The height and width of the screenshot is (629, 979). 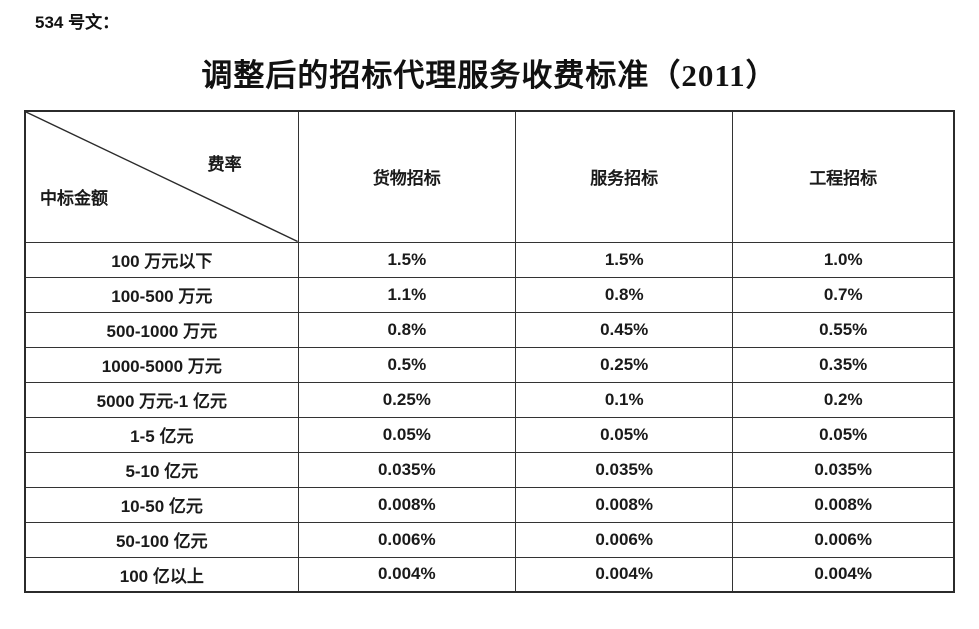 I want to click on amount-cell: 100 亿以上, so click(x=161, y=574).